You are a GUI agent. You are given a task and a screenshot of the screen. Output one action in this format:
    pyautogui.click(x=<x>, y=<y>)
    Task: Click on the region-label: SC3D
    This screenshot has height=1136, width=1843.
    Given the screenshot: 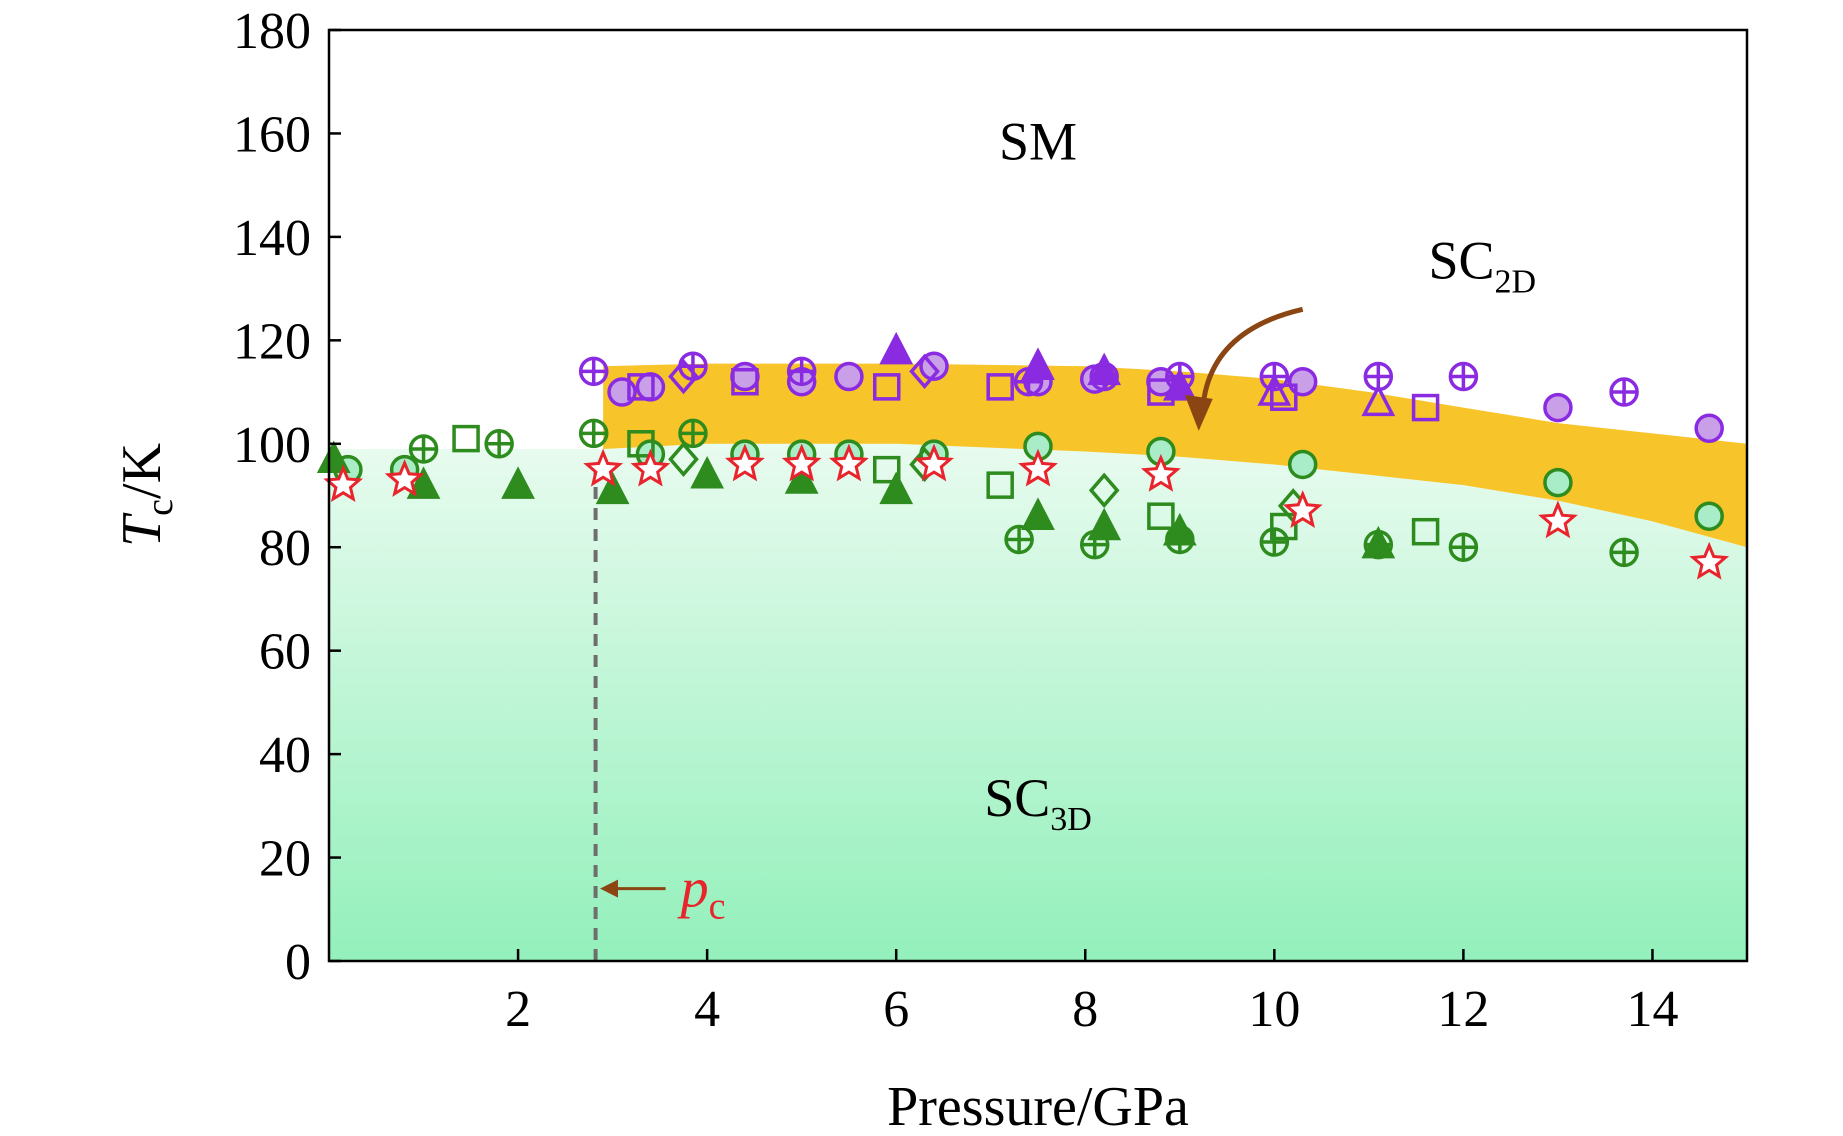 What is the action you would take?
    pyautogui.click(x=1038, y=803)
    